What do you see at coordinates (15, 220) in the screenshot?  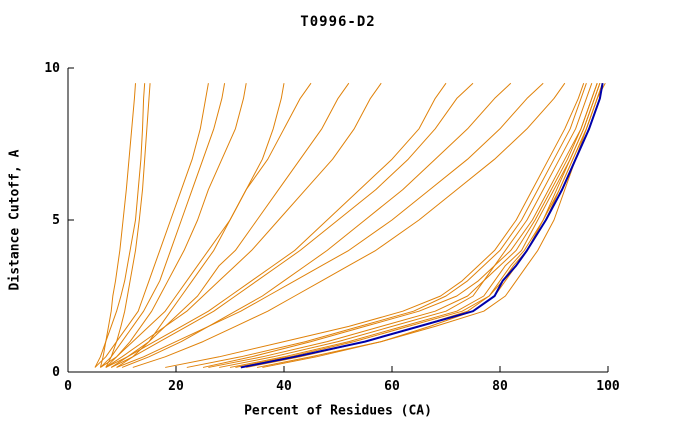 I see `y-axis-label: Distance Cutoff, A` at bounding box center [15, 220].